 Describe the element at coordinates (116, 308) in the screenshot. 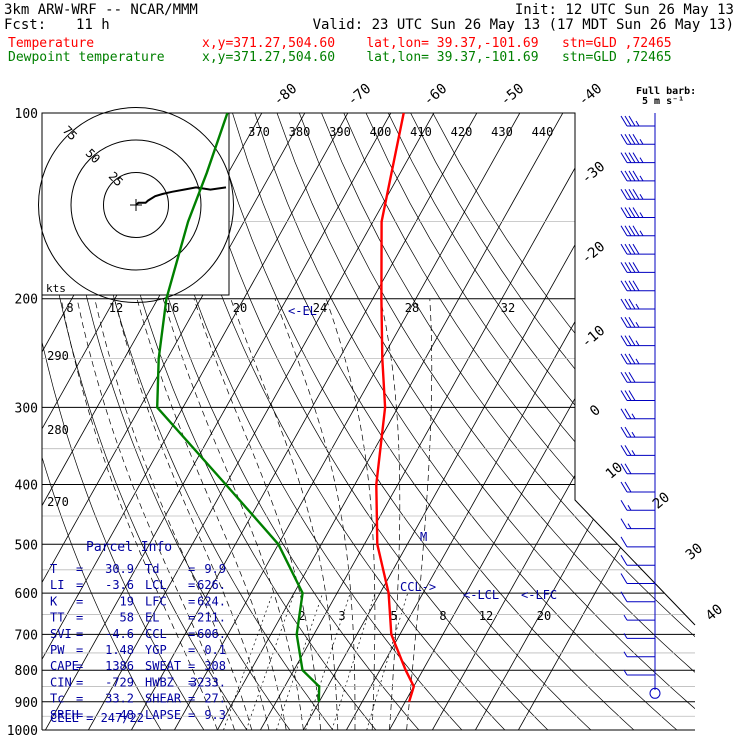

I see `upper-mixing-label: 12` at that location.